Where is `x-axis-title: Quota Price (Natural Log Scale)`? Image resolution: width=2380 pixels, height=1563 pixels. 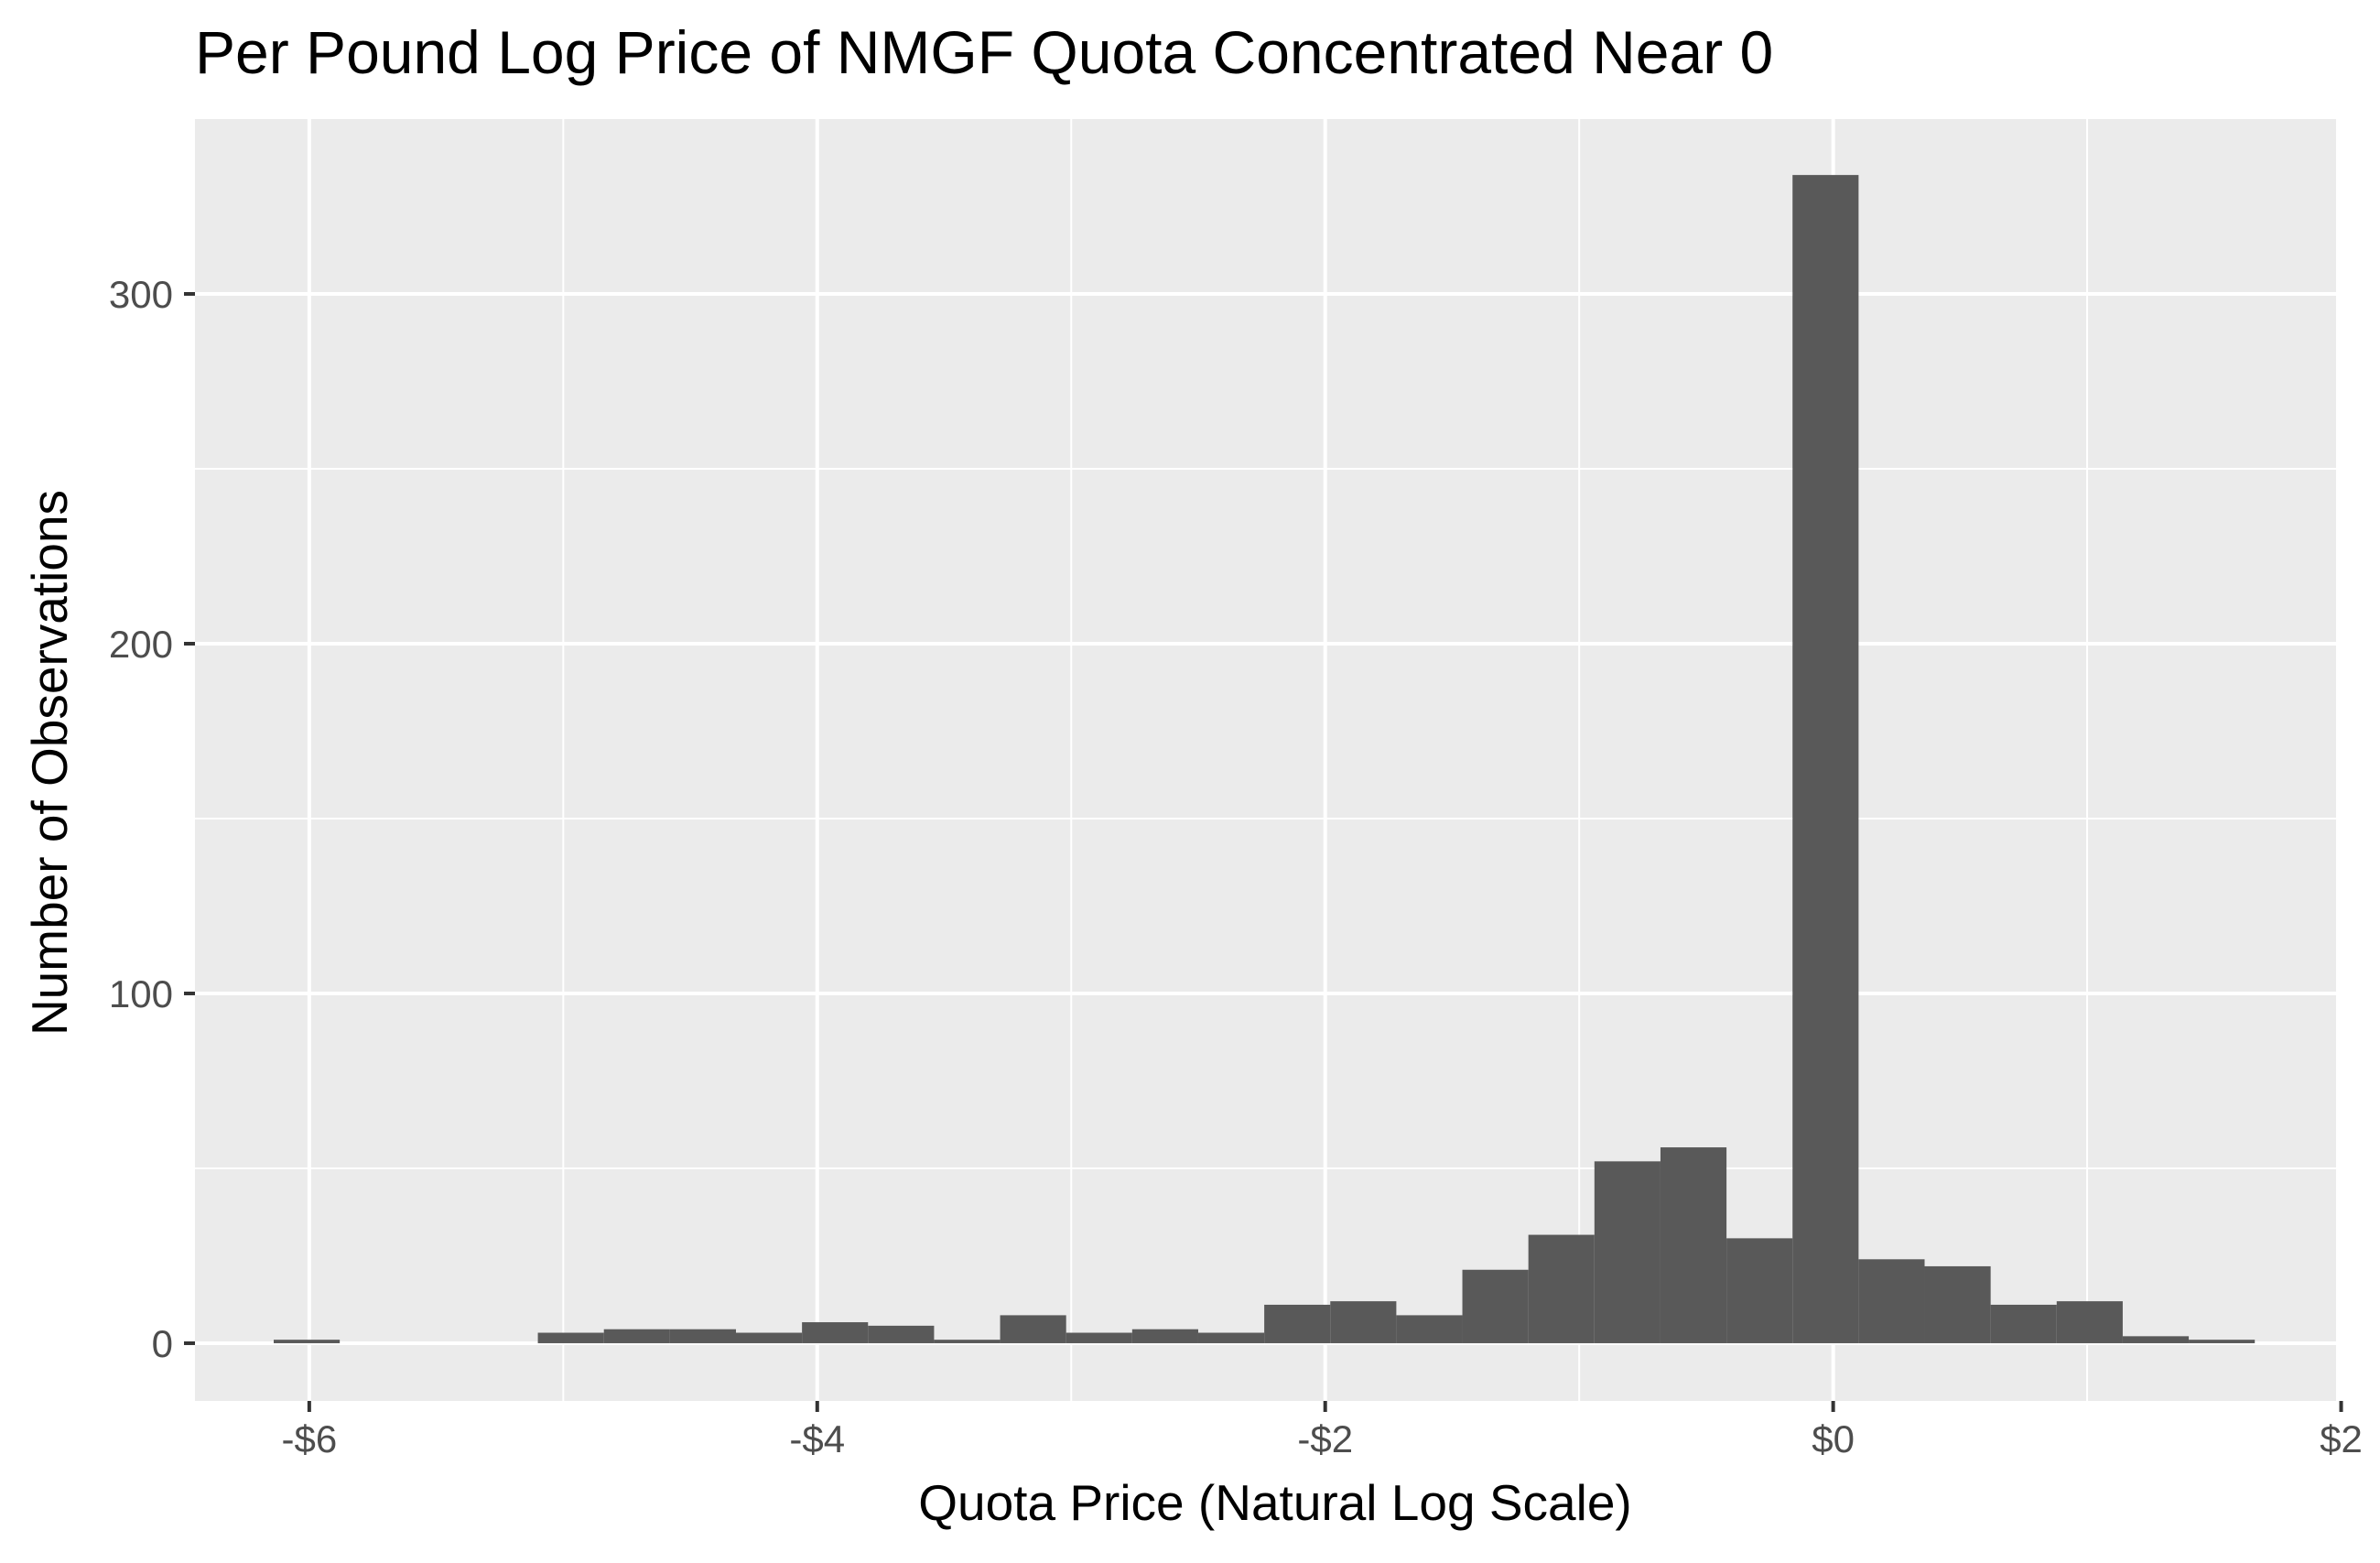 x-axis-title: Quota Price (Natural Log Scale) is located at coordinates (1275, 1502).